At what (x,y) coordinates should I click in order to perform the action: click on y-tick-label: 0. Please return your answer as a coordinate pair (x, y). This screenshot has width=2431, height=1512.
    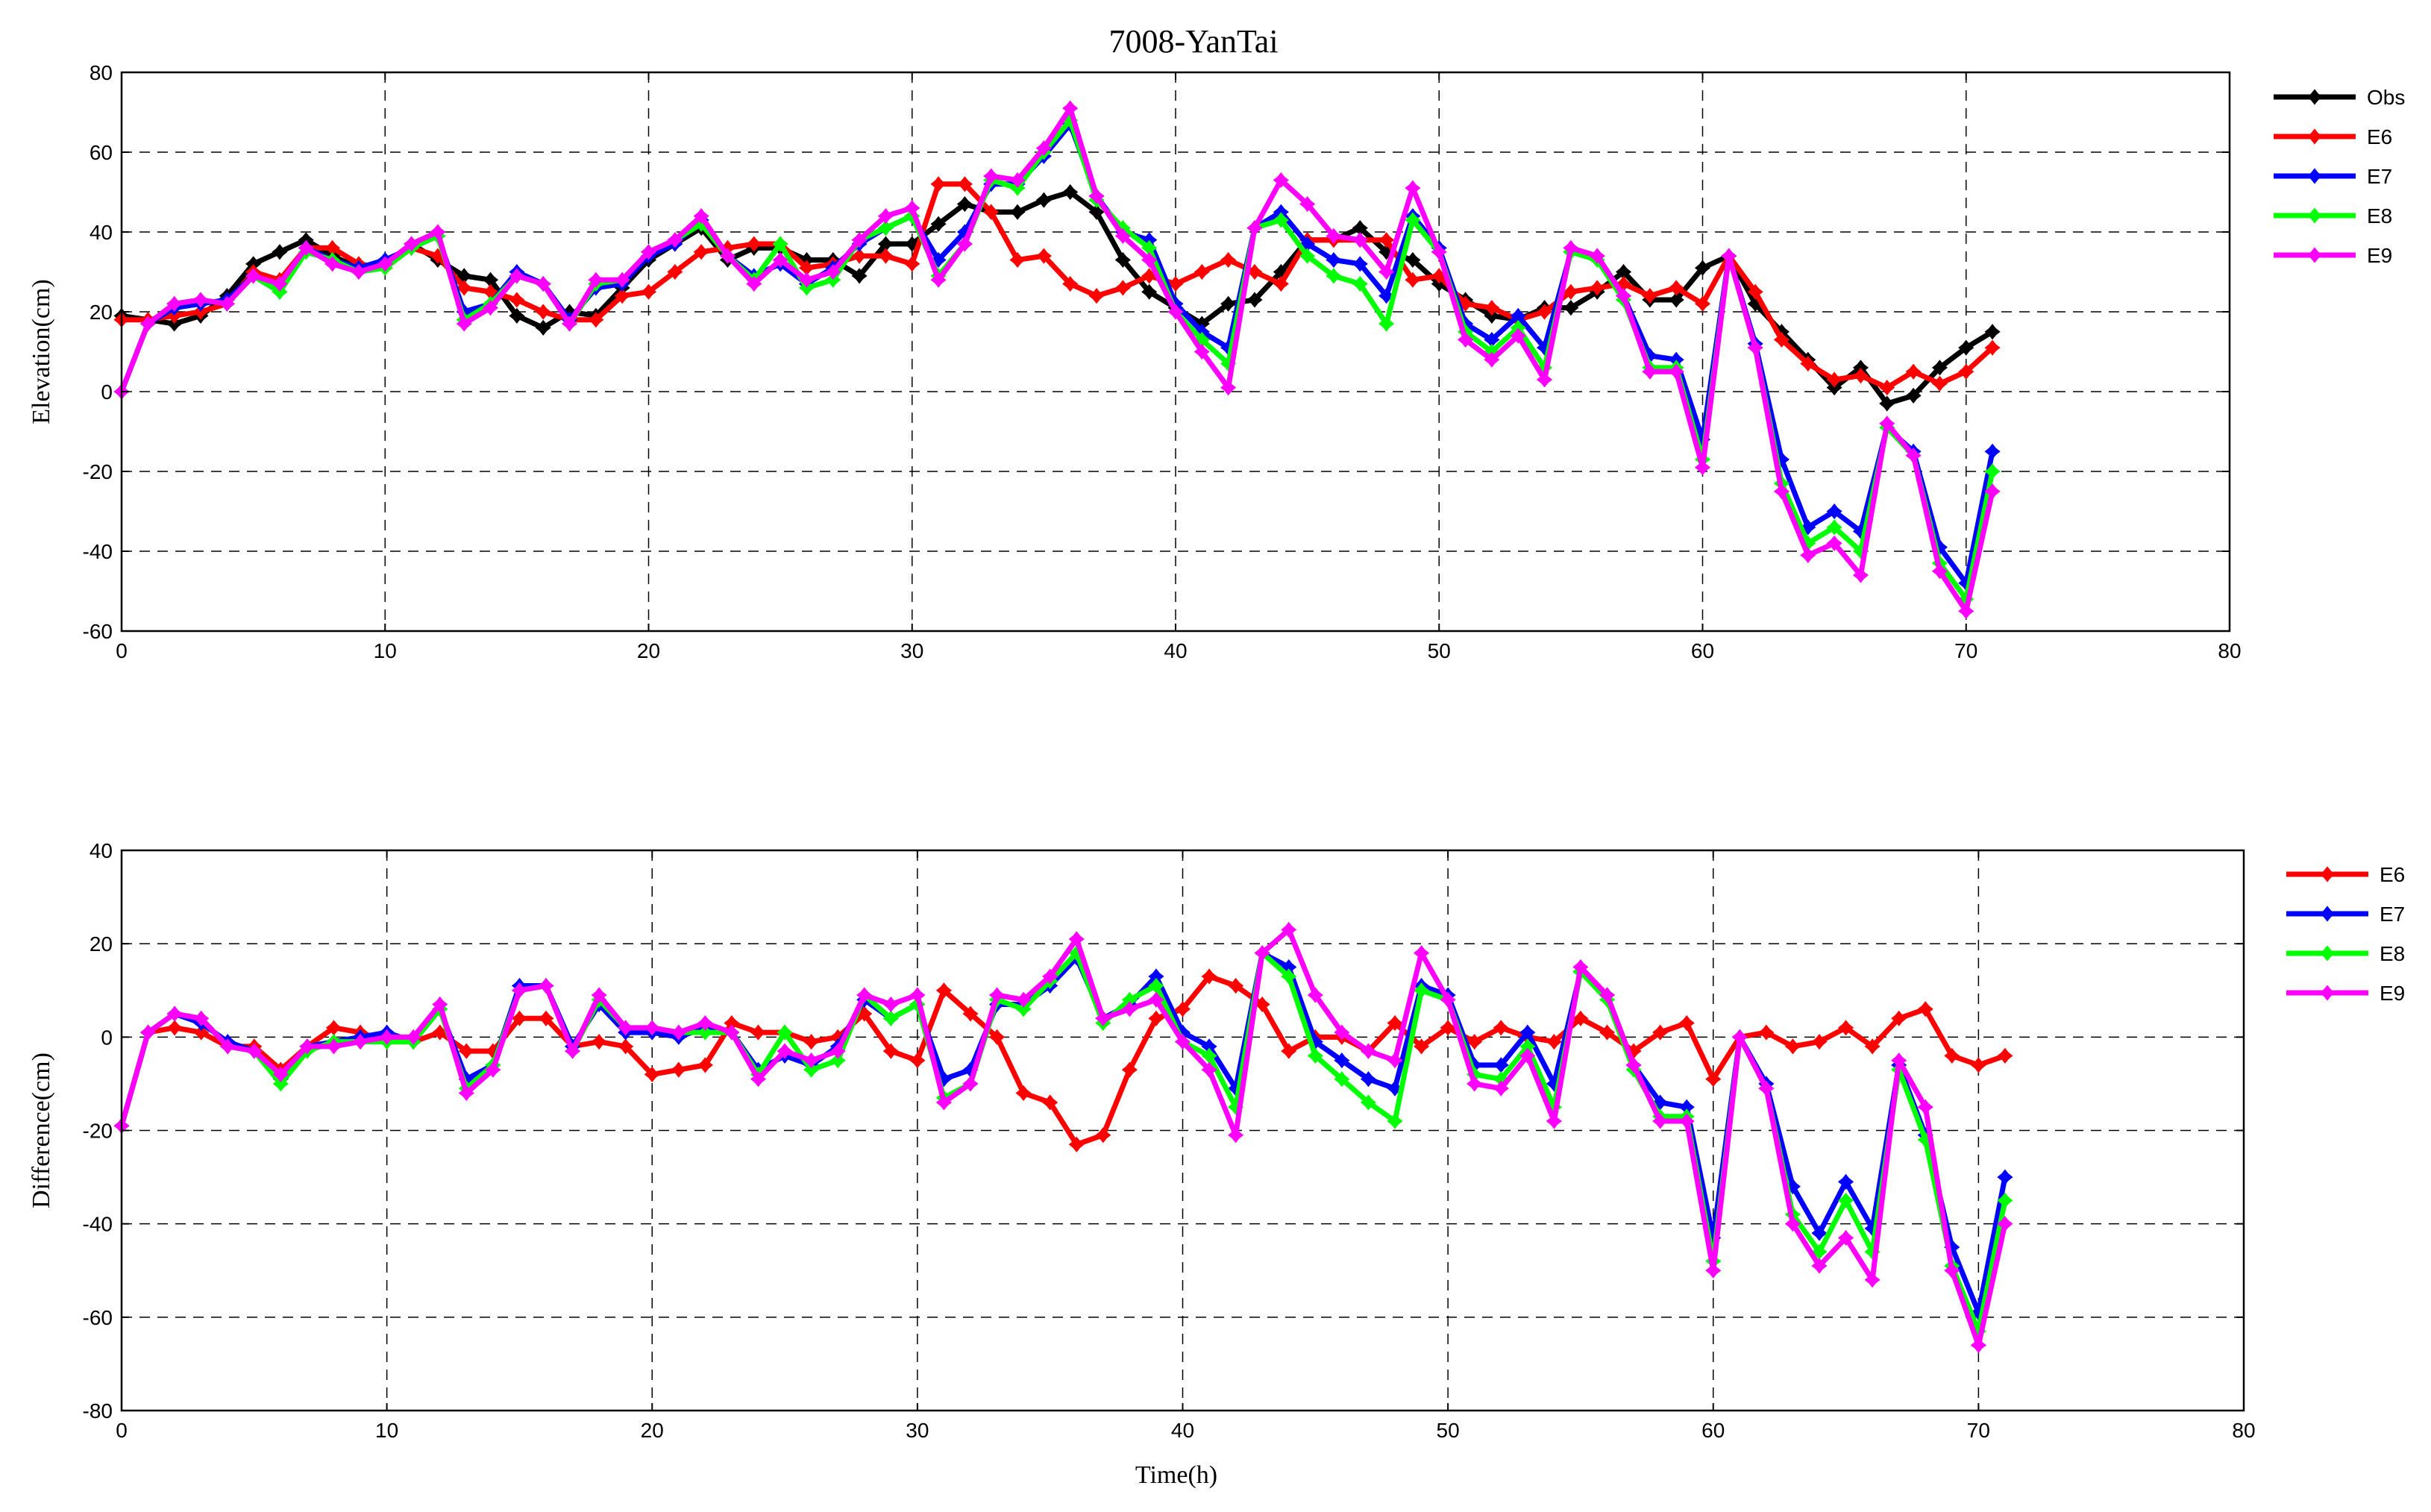
    Looking at the image, I should click on (107, 1037).